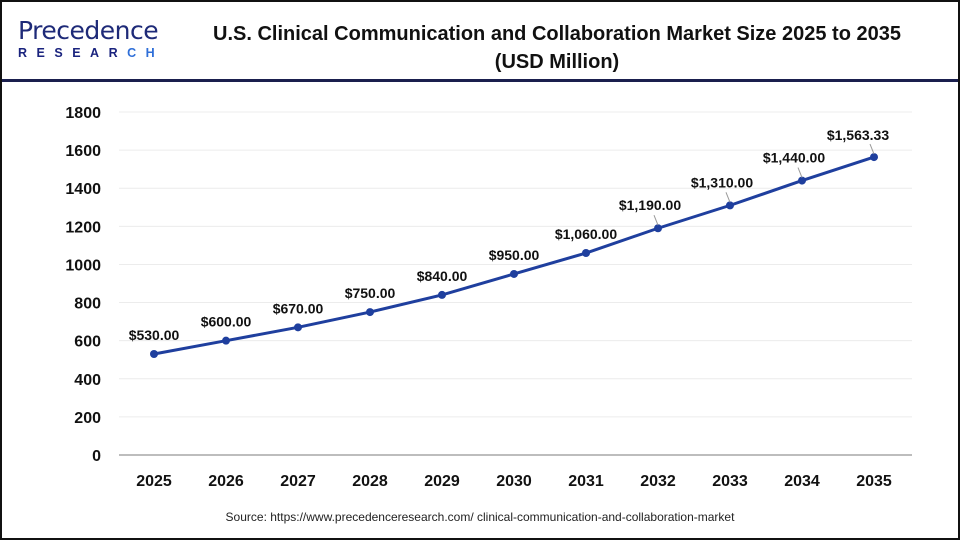  I want to click on x-tick-label: 2035, so click(874, 481).